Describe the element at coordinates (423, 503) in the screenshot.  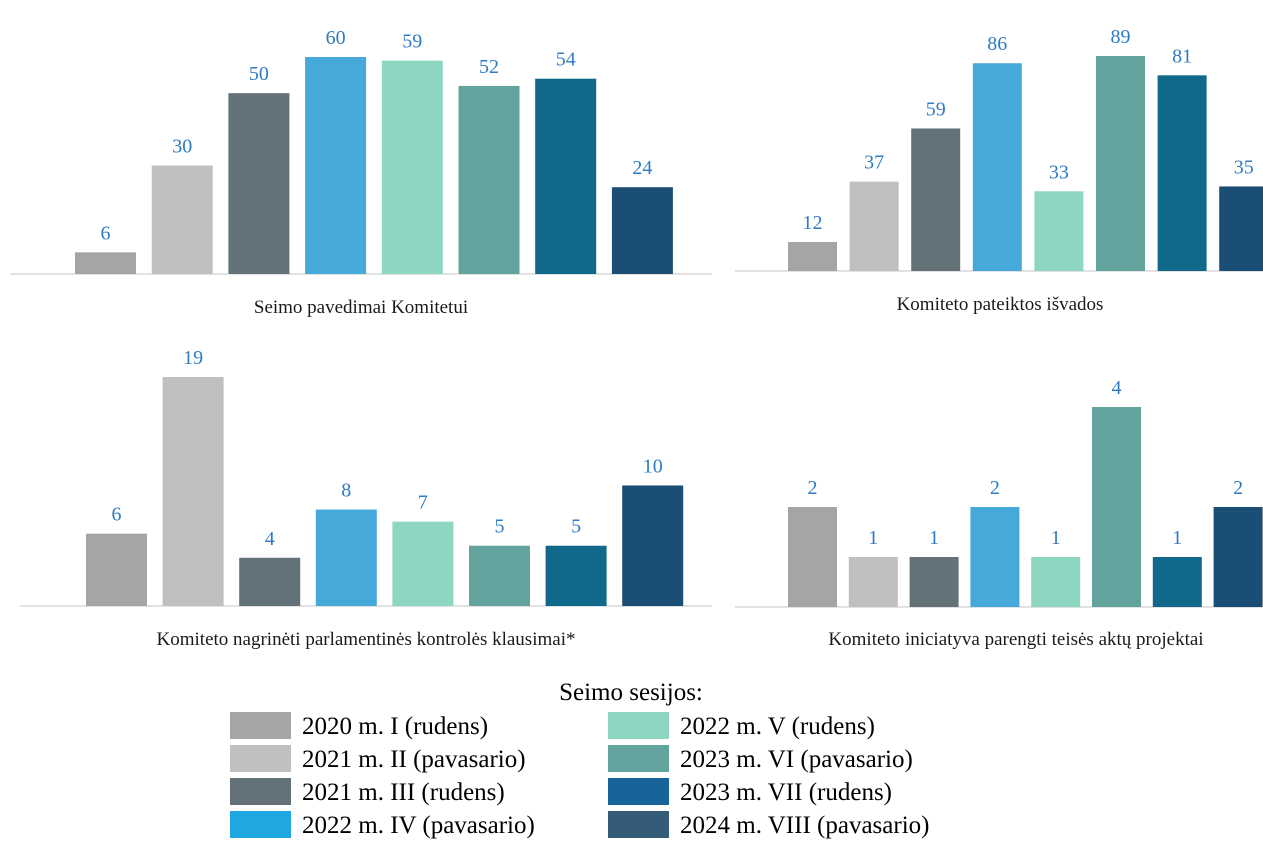
I see `data-label: 7` at that location.